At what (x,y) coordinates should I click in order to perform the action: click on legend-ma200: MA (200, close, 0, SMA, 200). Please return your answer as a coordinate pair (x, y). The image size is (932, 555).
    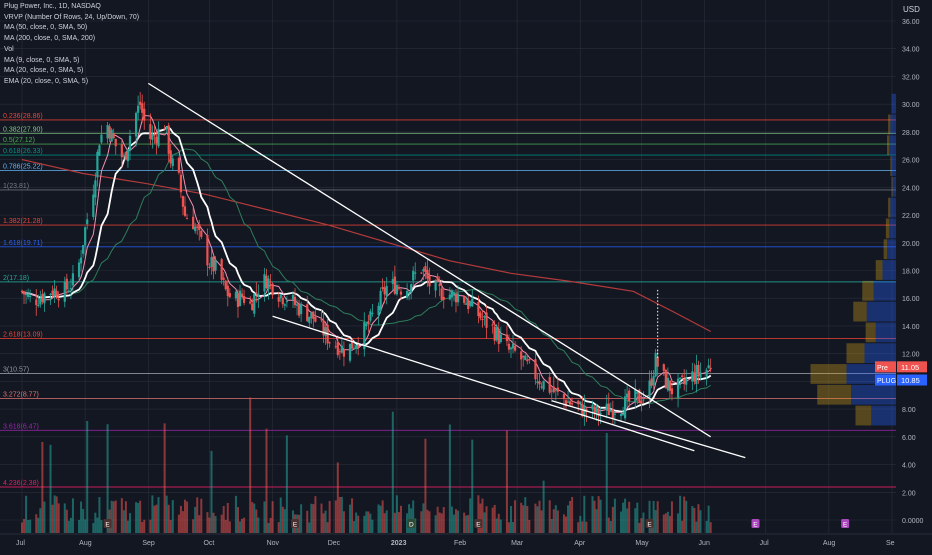
    Looking at the image, I should click on (50, 39).